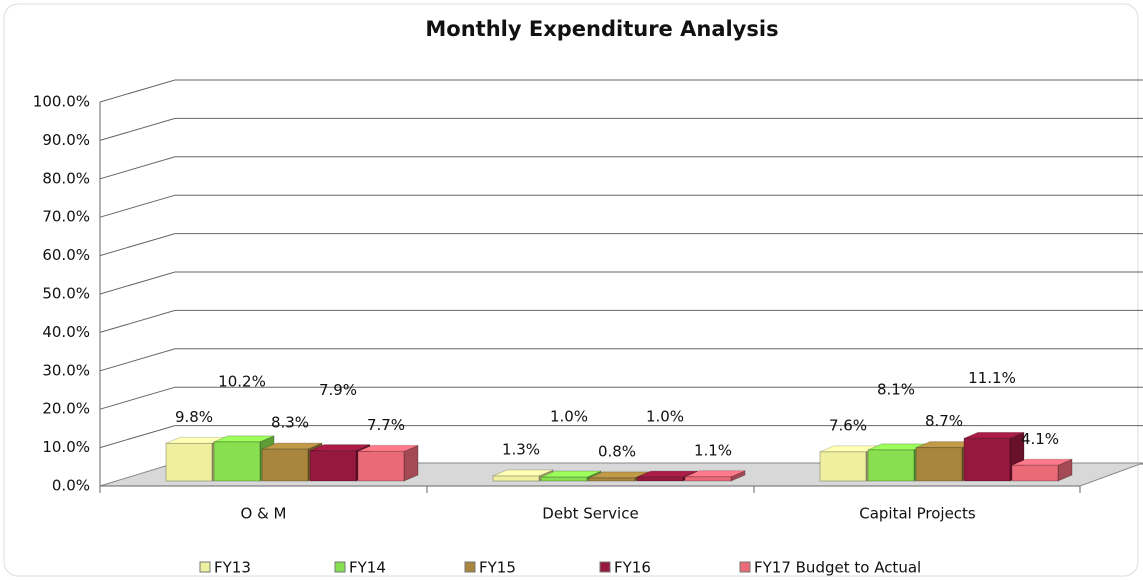 The image size is (1143, 580). What do you see at coordinates (264, 514) in the screenshot?
I see `x-tick-label: O & M` at bounding box center [264, 514].